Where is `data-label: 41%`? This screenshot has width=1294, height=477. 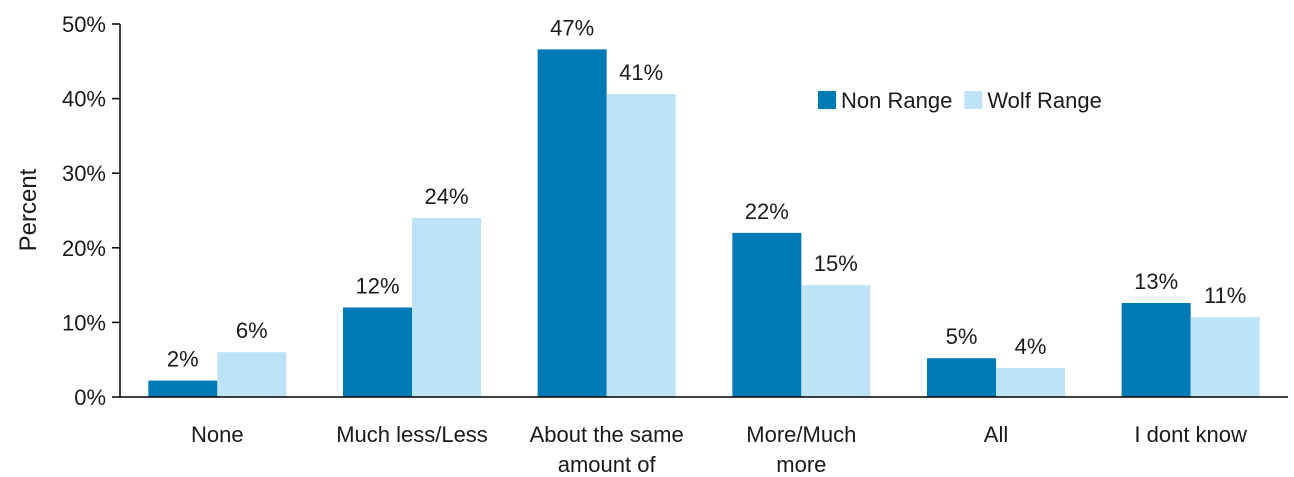 data-label: 41% is located at coordinates (641, 72).